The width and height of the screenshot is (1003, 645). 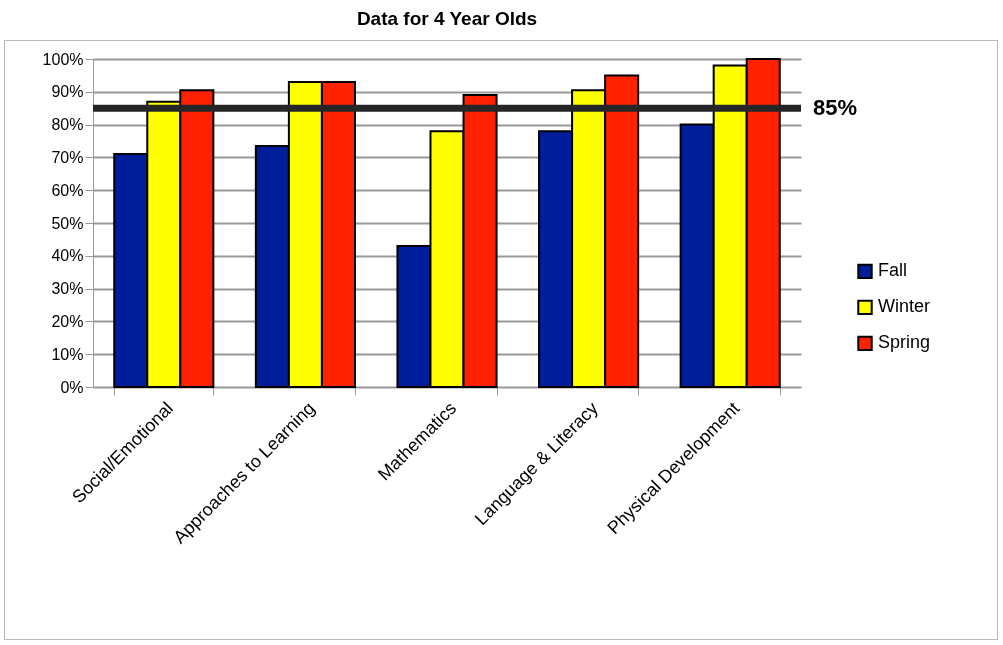 I want to click on y-tick-label: 70%, so click(x=67, y=157).